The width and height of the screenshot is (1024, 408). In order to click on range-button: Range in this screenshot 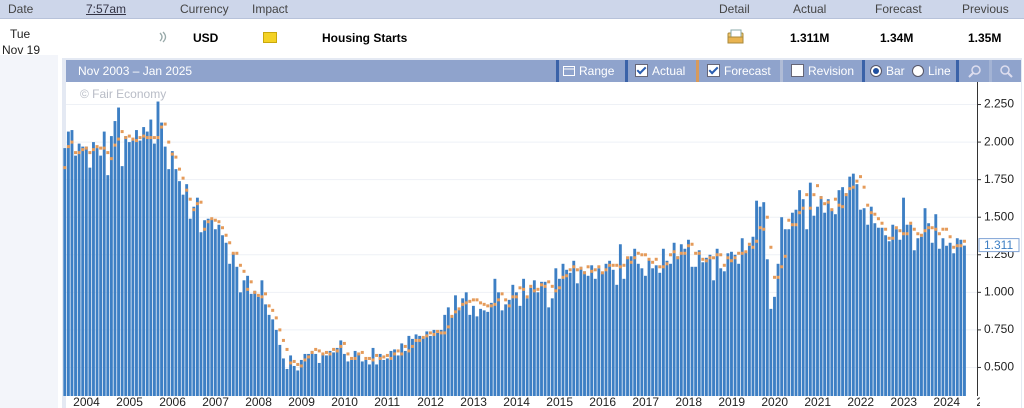, I will do `click(588, 71)`.